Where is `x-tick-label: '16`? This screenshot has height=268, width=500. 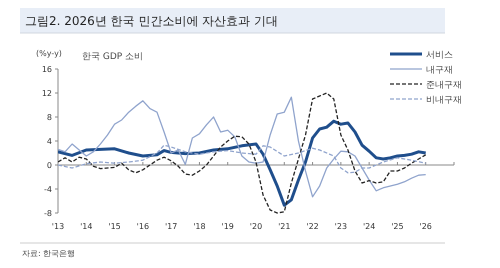 x-tick-label: '16 is located at coordinates (143, 226).